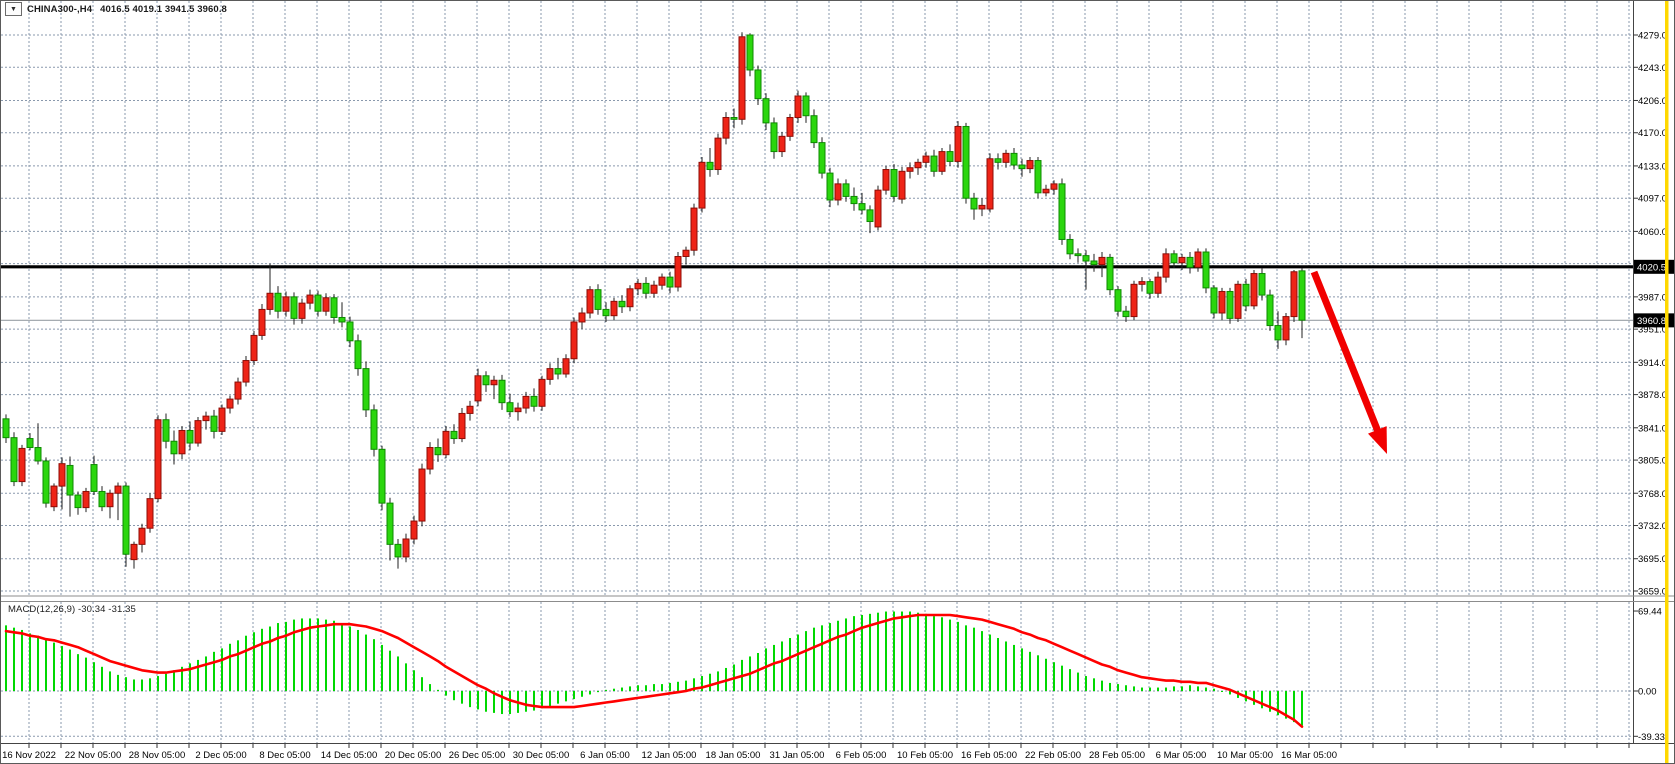 The image size is (1675, 764). Describe the element at coordinates (1650, 612) in the screenshot. I see `macd-tick-label: 69.44` at that location.